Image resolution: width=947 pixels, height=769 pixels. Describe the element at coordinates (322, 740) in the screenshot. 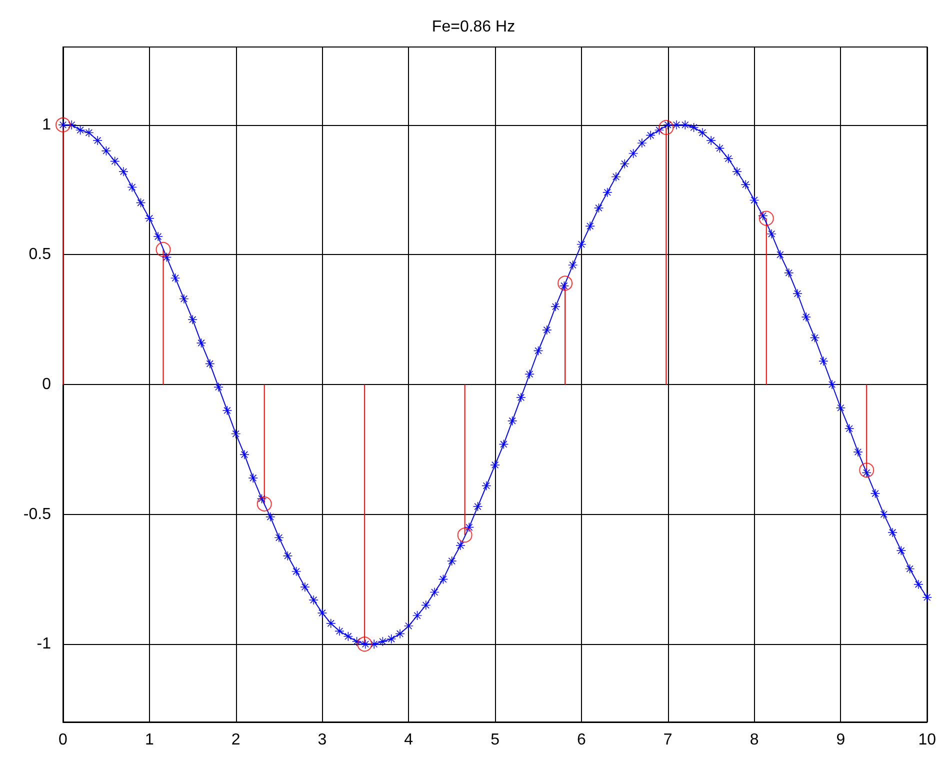

I see `x-tick-label: 3` at that location.